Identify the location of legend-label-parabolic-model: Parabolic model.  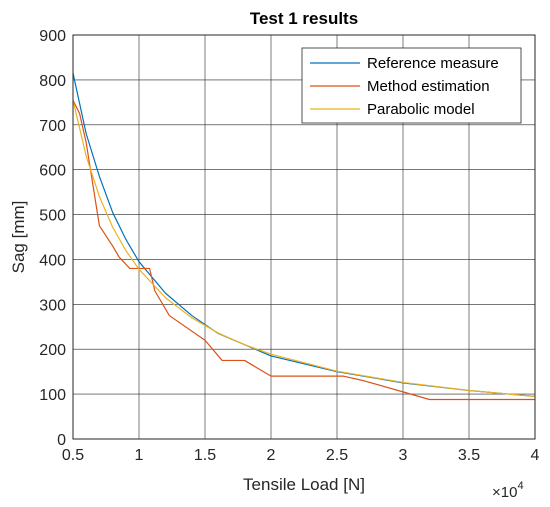
(421, 109).